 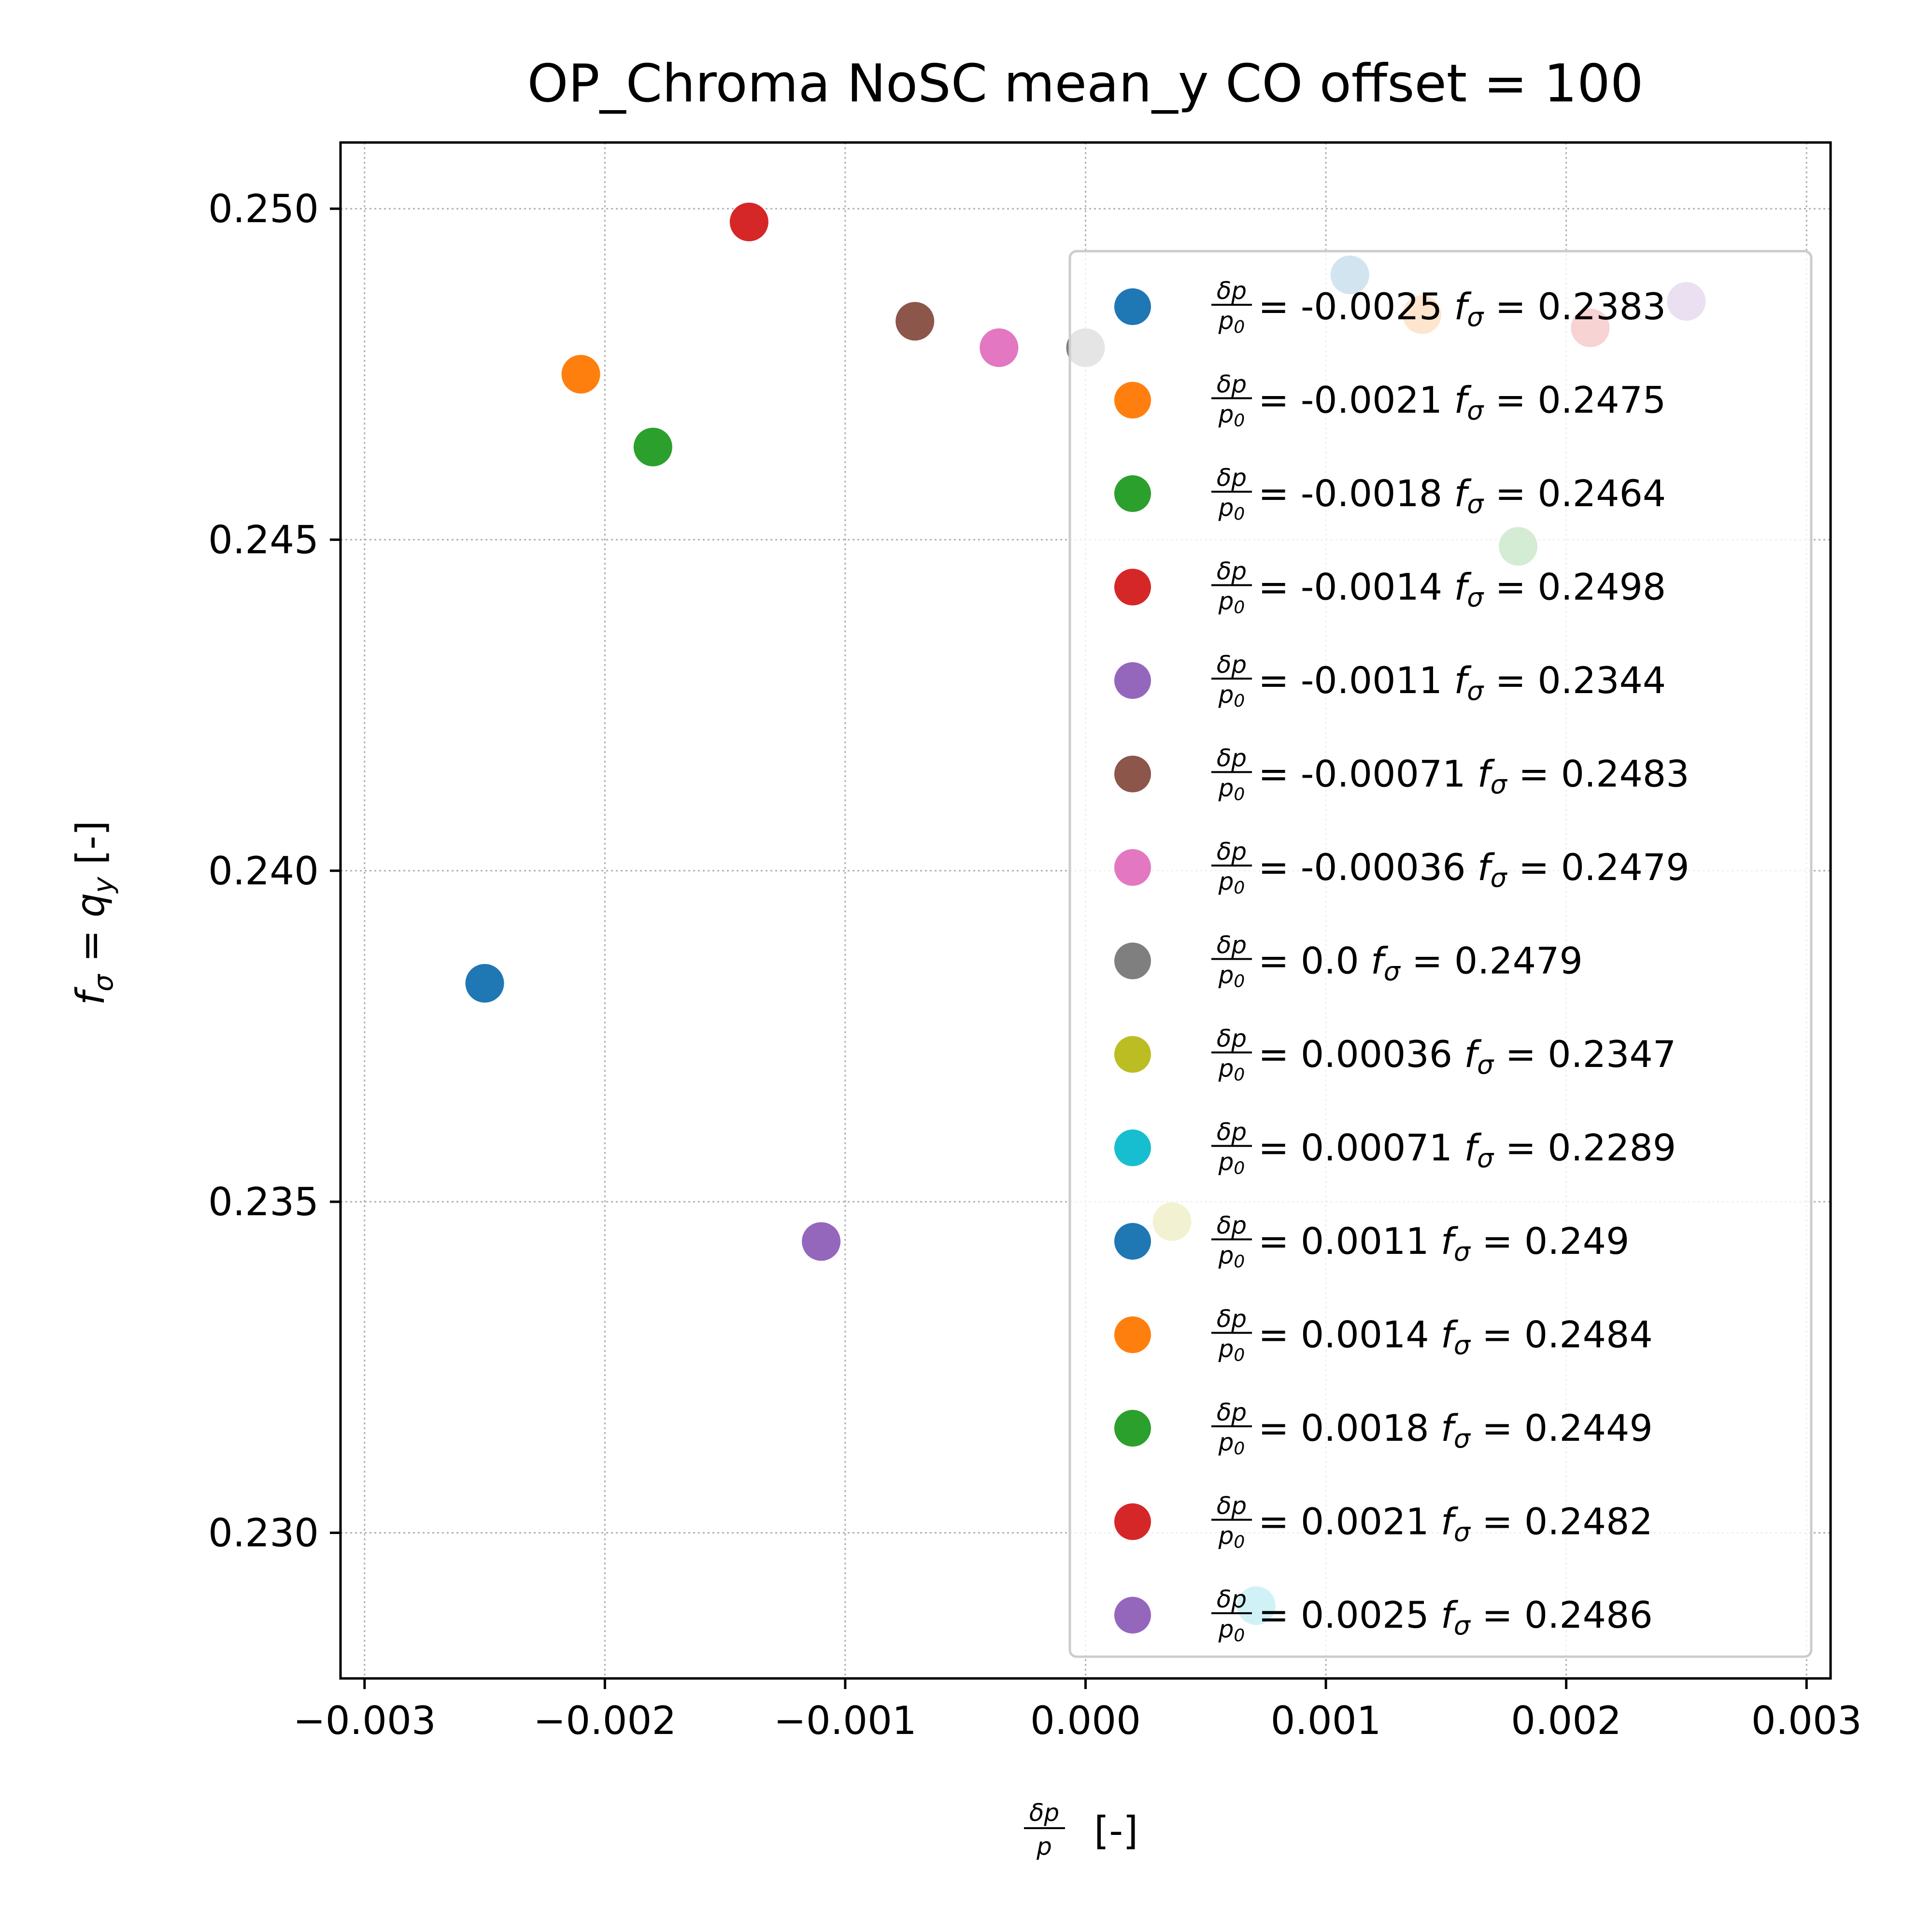 I want to click on y-axis: 0.230 0.235 0.240 0.245 0.250, so click(x=274, y=870).